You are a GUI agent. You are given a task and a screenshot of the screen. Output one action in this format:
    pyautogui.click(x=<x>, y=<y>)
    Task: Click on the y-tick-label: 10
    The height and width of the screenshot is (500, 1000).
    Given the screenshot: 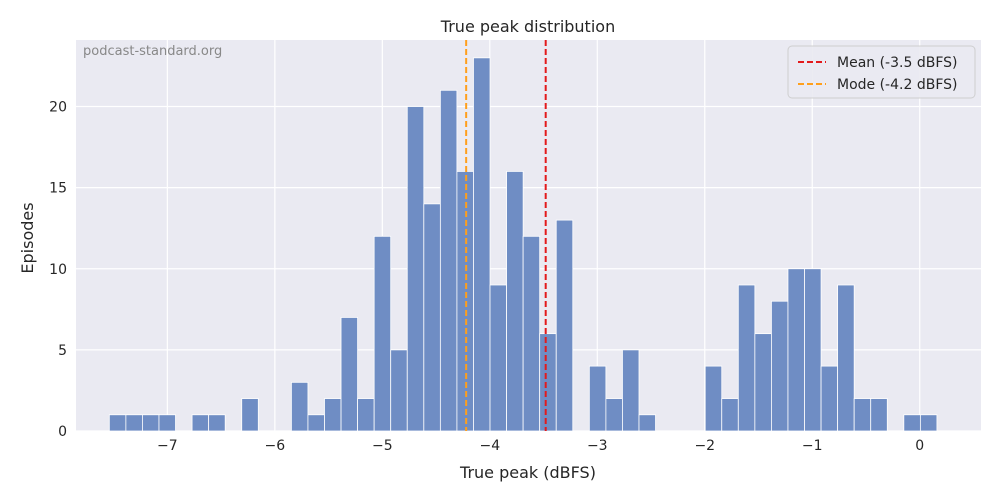 What is the action you would take?
    pyautogui.click(x=58, y=270)
    